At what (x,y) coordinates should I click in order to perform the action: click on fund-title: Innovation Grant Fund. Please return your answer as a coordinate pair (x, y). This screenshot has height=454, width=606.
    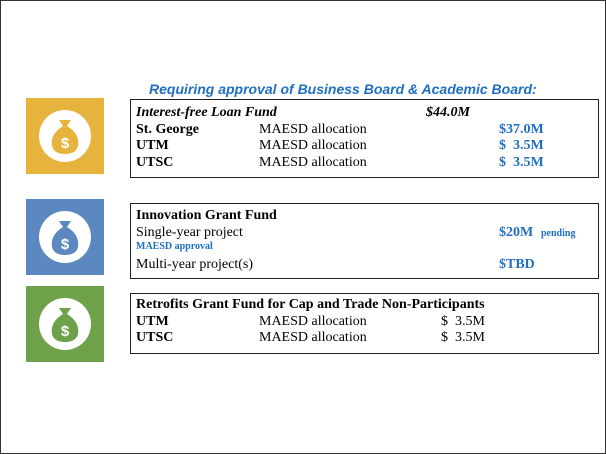
    Looking at the image, I should click on (206, 215).